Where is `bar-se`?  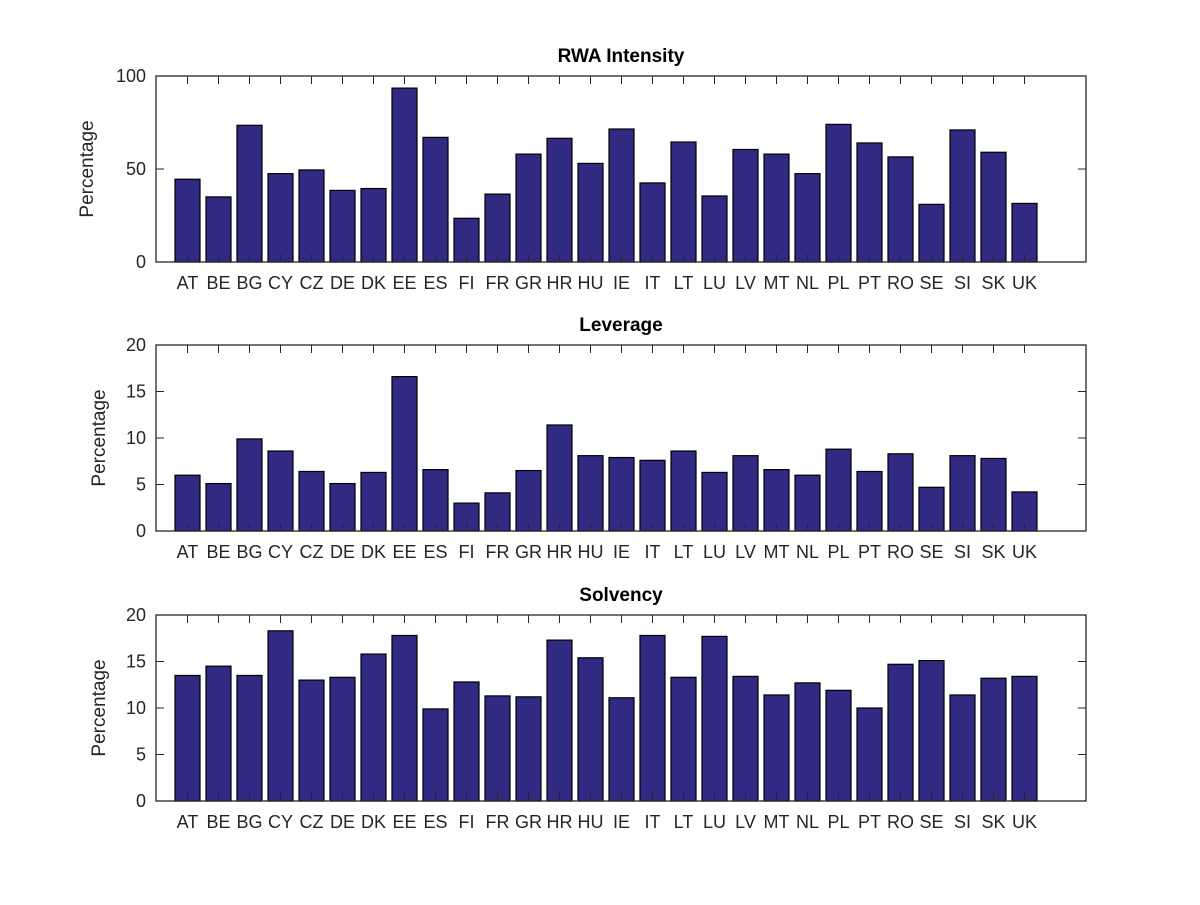 bar-se is located at coordinates (931, 233).